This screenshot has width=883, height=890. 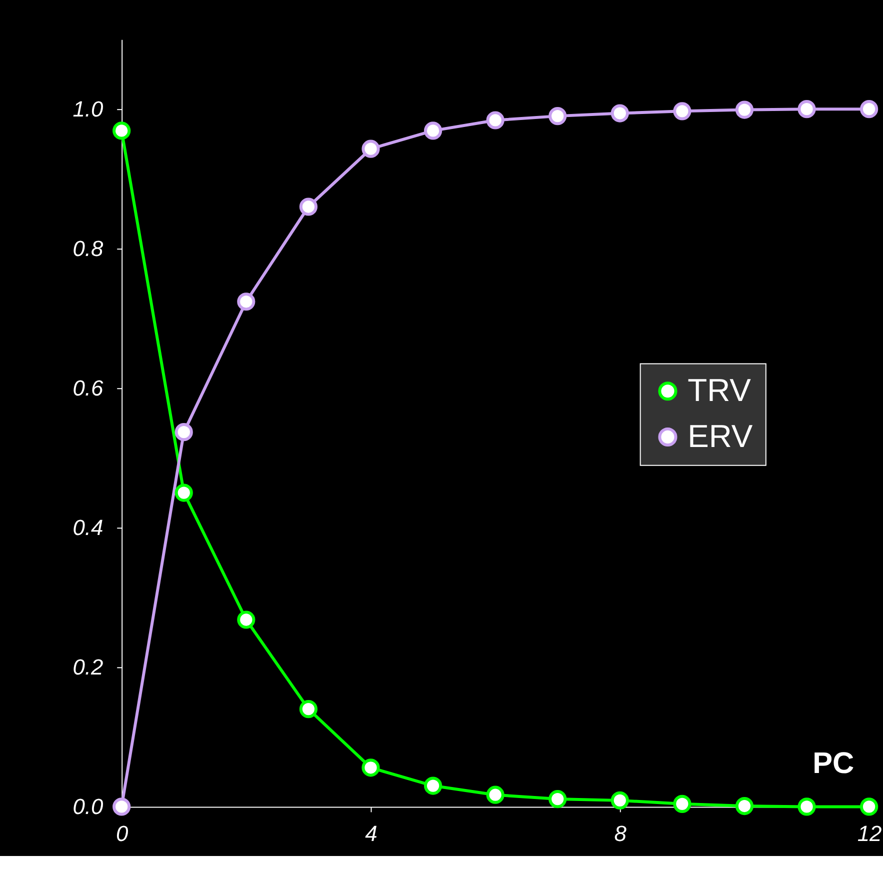 What do you see at coordinates (621, 833) in the screenshot?
I see `x-tick-label: 8` at bounding box center [621, 833].